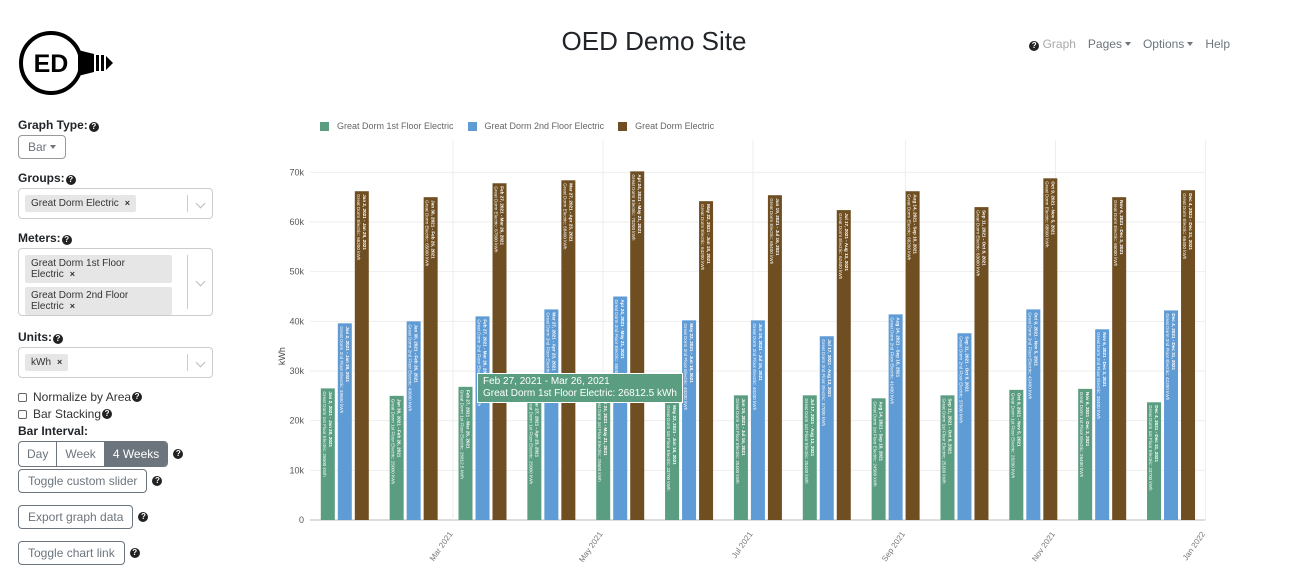 The height and width of the screenshot is (588, 1308). I want to click on groups-select: Great Dorm Electric ×, so click(115, 203).